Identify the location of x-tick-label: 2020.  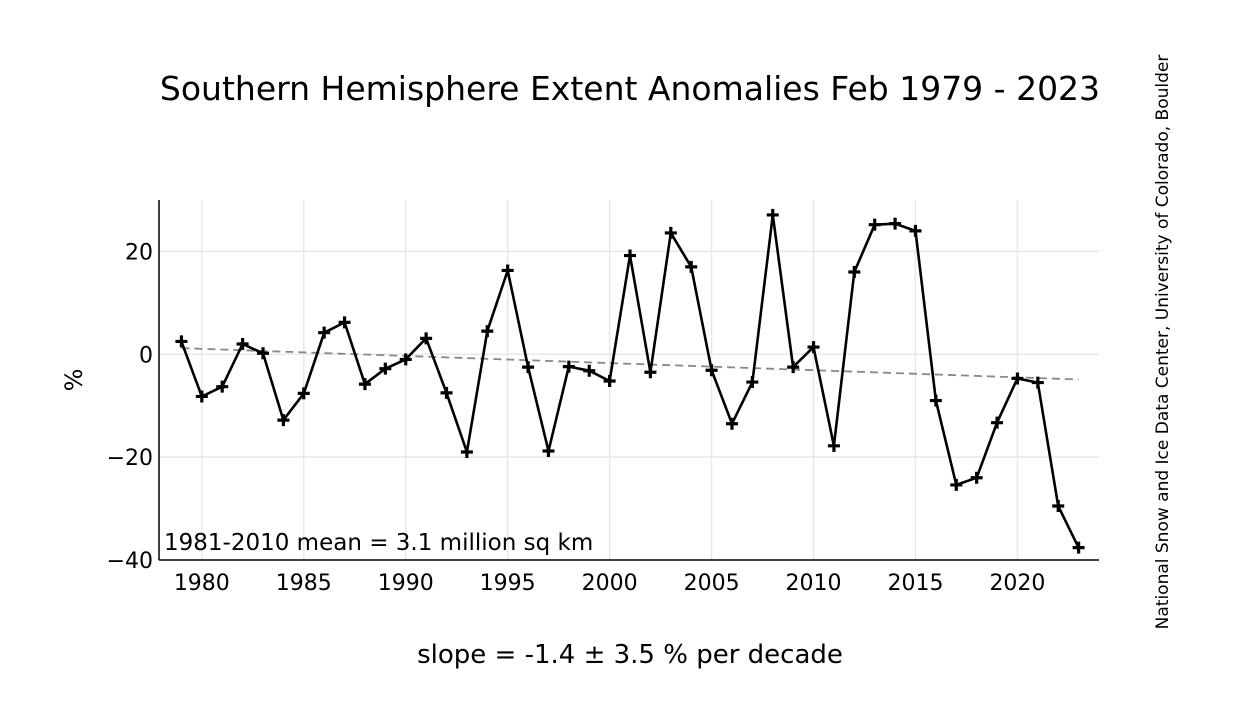
(1017, 583).